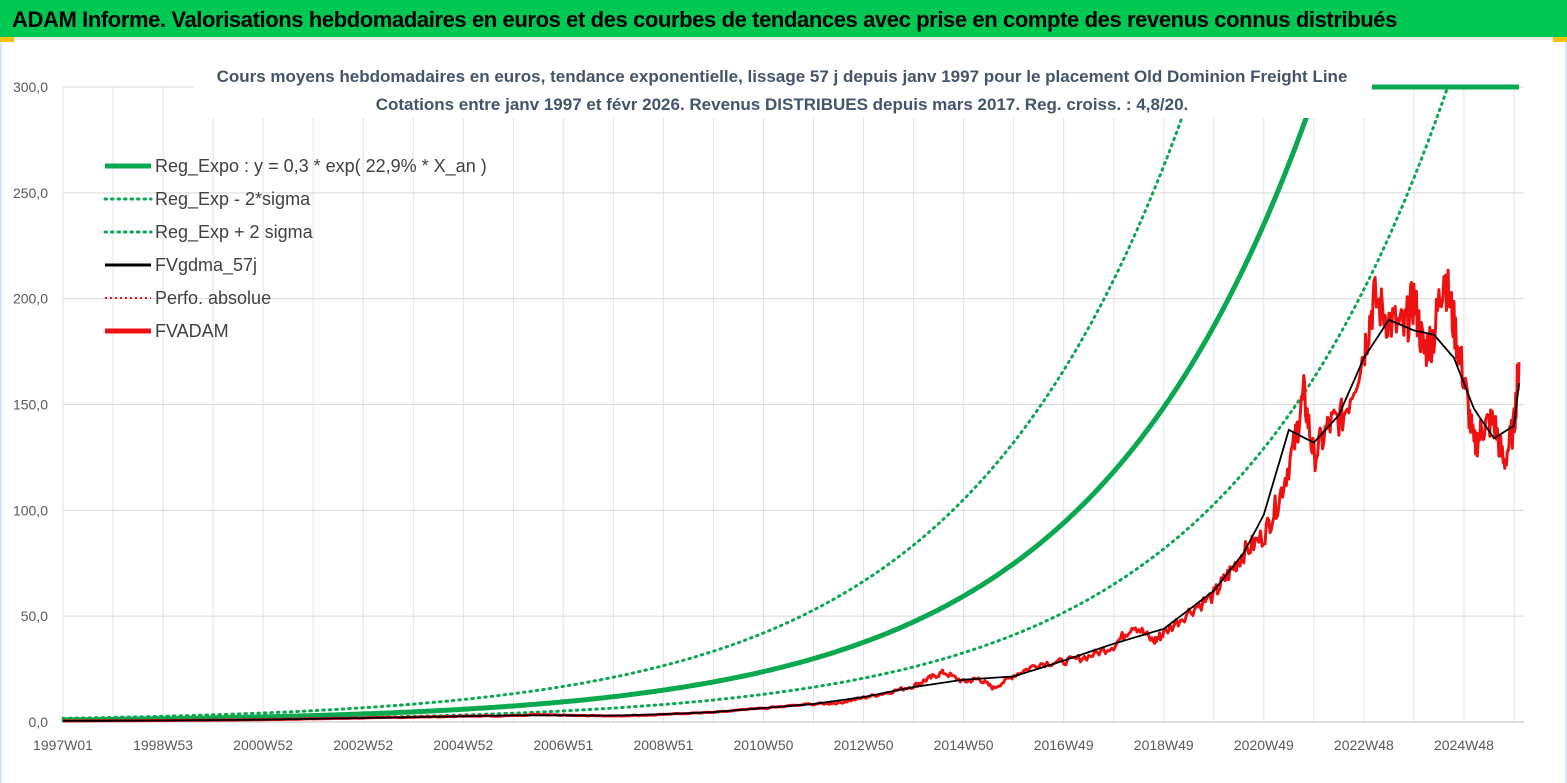  What do you see at coordinates (964, 745) in the screenshot?
I see `x-tick-label: 2014W50` at bounding box center [964, 745].